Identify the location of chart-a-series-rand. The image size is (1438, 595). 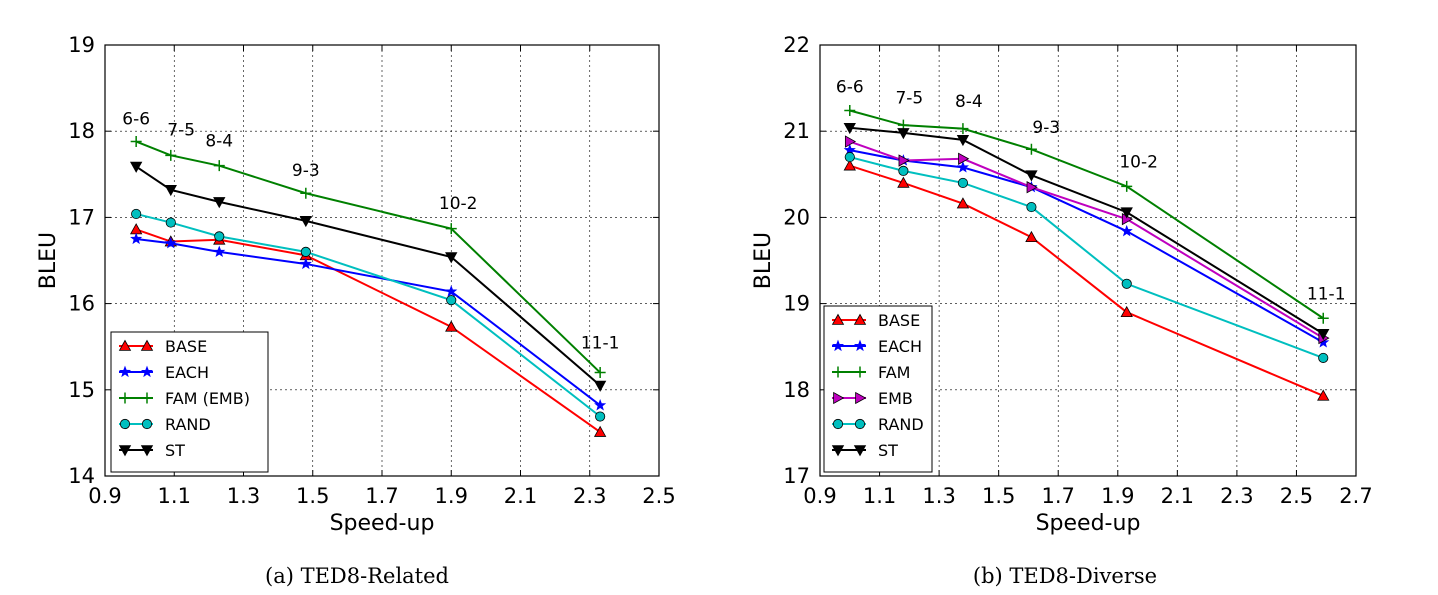
(368, 315).